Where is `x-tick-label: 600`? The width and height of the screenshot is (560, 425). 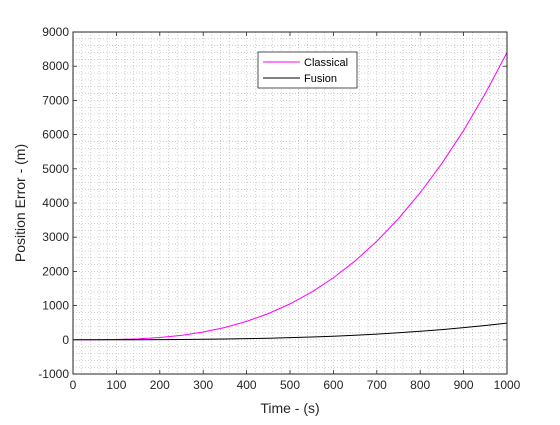
x-tick-label: 600 is located at coordinates (333, 385).